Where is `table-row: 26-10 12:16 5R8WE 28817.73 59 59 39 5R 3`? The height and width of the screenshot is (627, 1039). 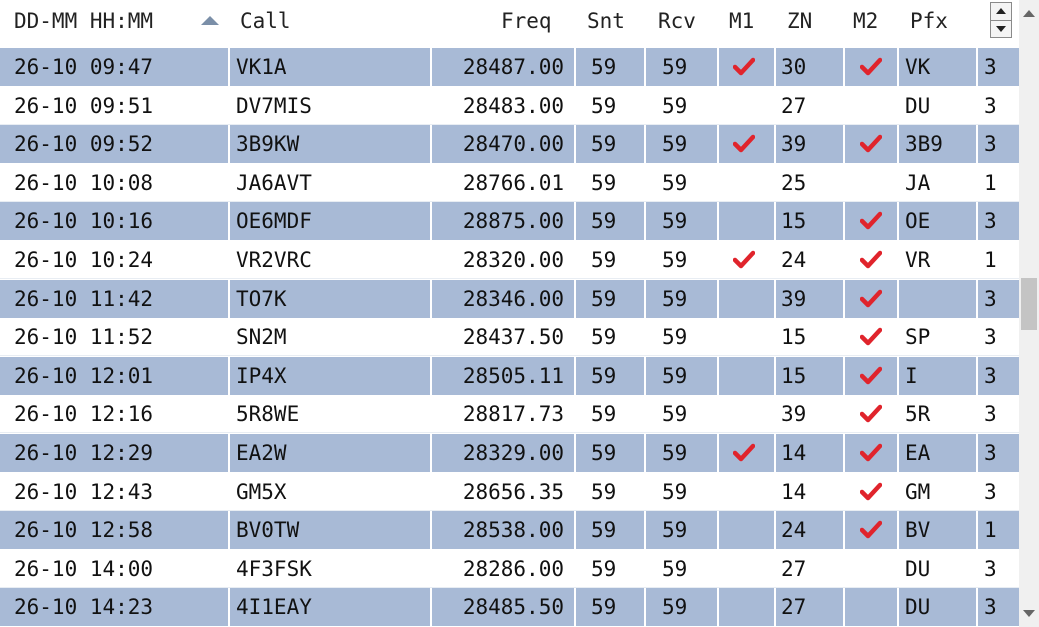
table-row: 26-10 12:16 5R8WE 28817.73 59 59 39 5R 3 is located at coordinates (509, 414).